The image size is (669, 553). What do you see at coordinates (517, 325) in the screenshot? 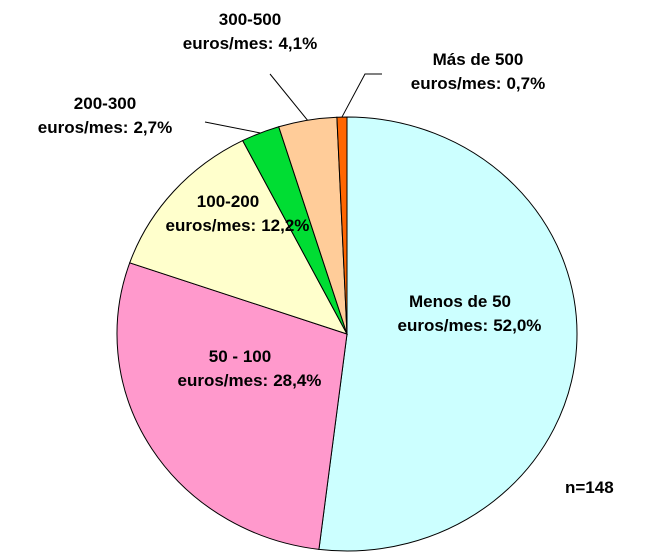
I see `value-label: 52,0%` at bounding box center [517, 325].